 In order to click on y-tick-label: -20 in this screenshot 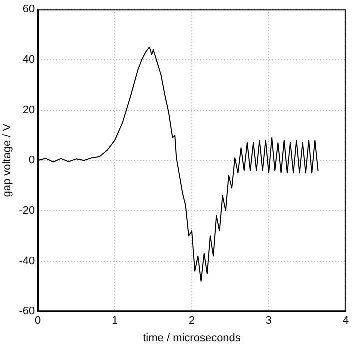, I will do `click(27, 210)`.